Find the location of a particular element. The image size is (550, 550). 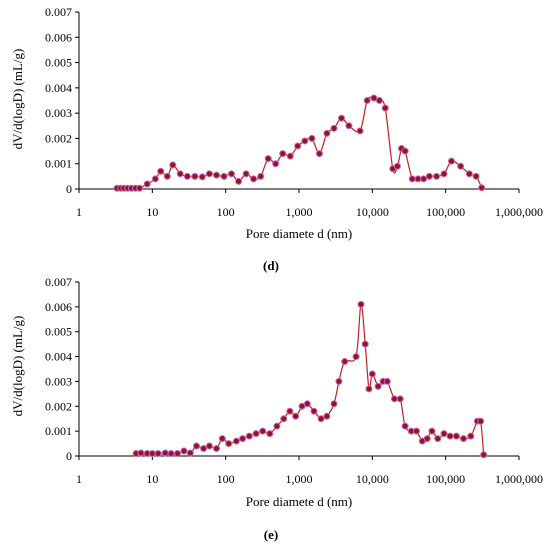

chart-e-xlabel: Pore diamete d (nm) is located at coordinates (299, 501).